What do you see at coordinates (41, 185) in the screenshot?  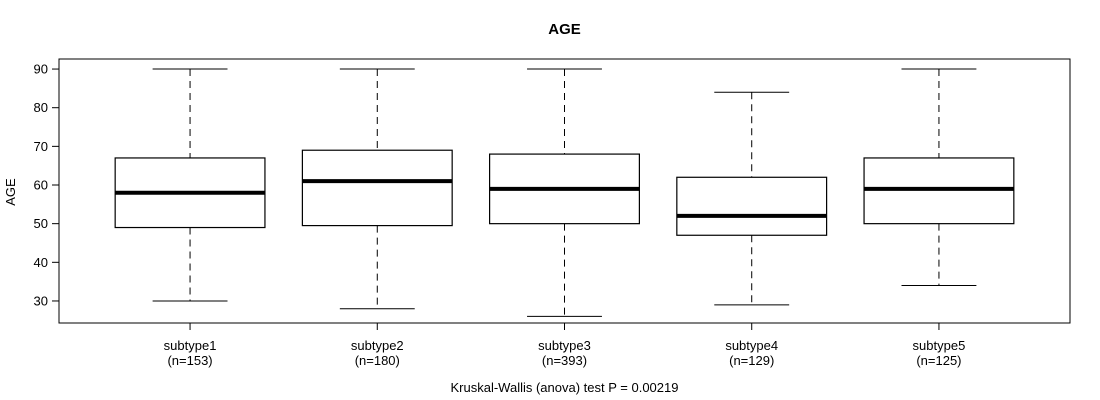 I see `y-tick-label: 60` at bounding box center [41, 185].